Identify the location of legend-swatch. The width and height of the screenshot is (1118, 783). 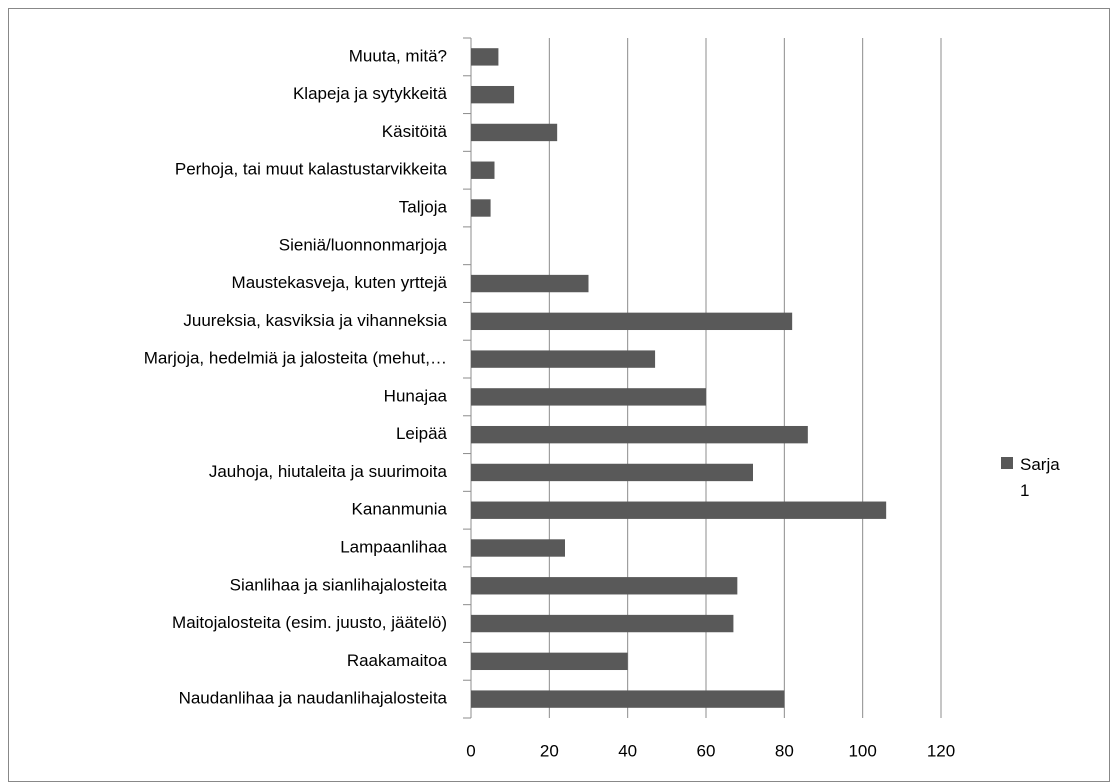
(1007, 463).